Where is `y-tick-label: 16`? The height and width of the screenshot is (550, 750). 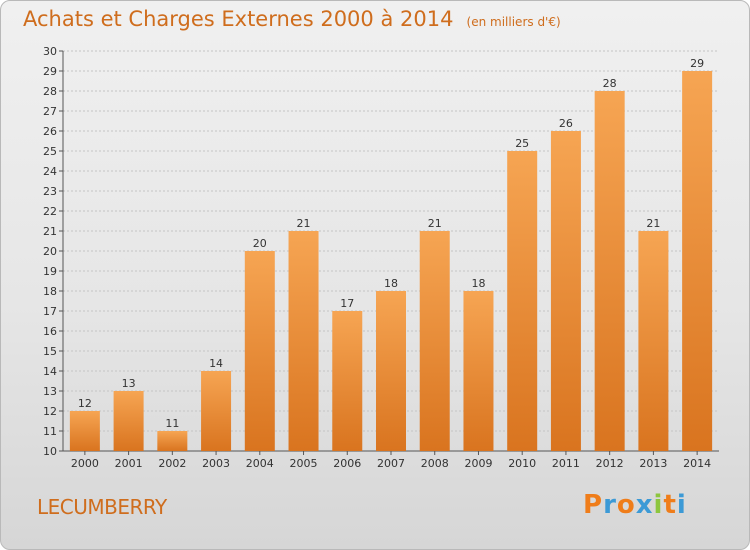
y-tick-label: 16 is located at coordinates (50, 331).